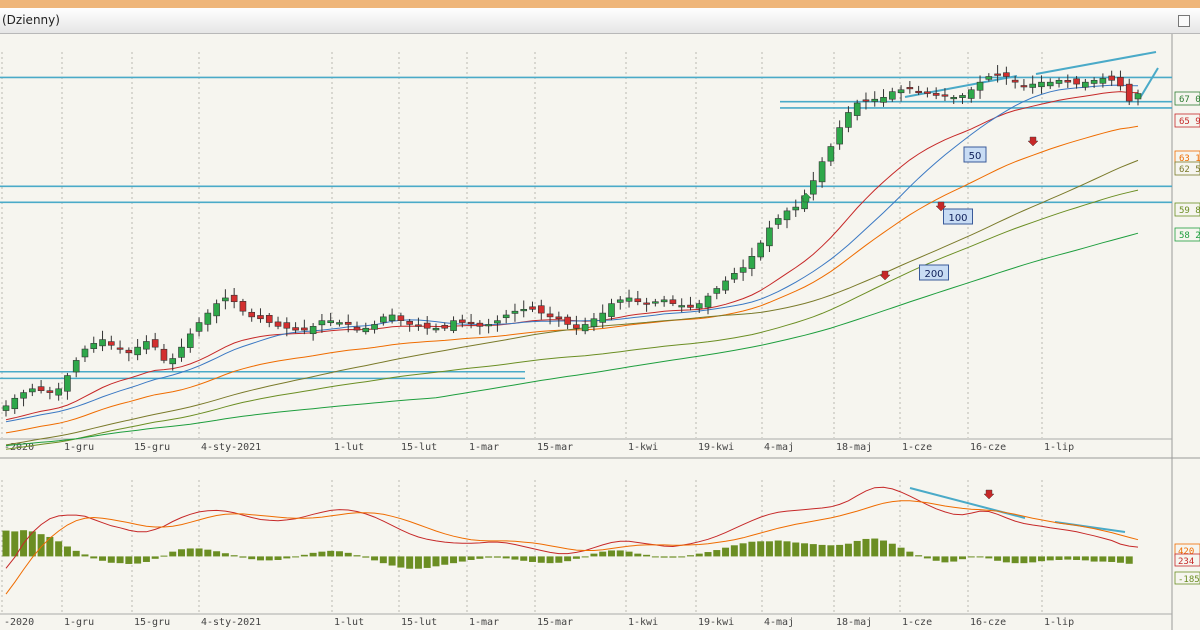 The width and height of the screenshot is (1200, 630). I want to click on price-axis-label: 63 1, so click(1189, 159).